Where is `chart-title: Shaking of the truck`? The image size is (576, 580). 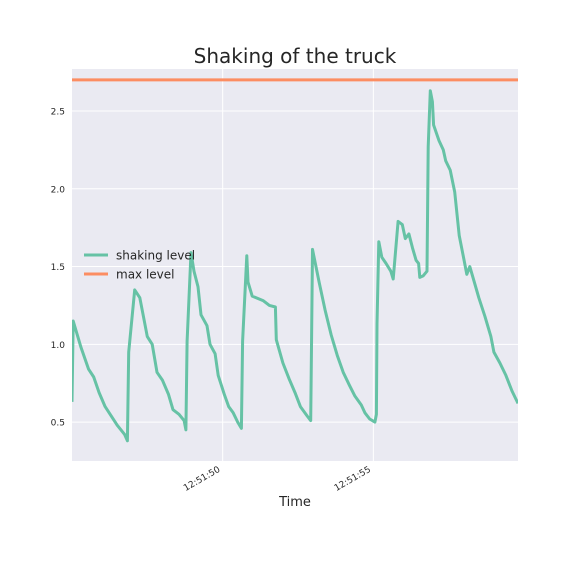
chart-title: Shaking of the truck is located at coordinates (295, 56).